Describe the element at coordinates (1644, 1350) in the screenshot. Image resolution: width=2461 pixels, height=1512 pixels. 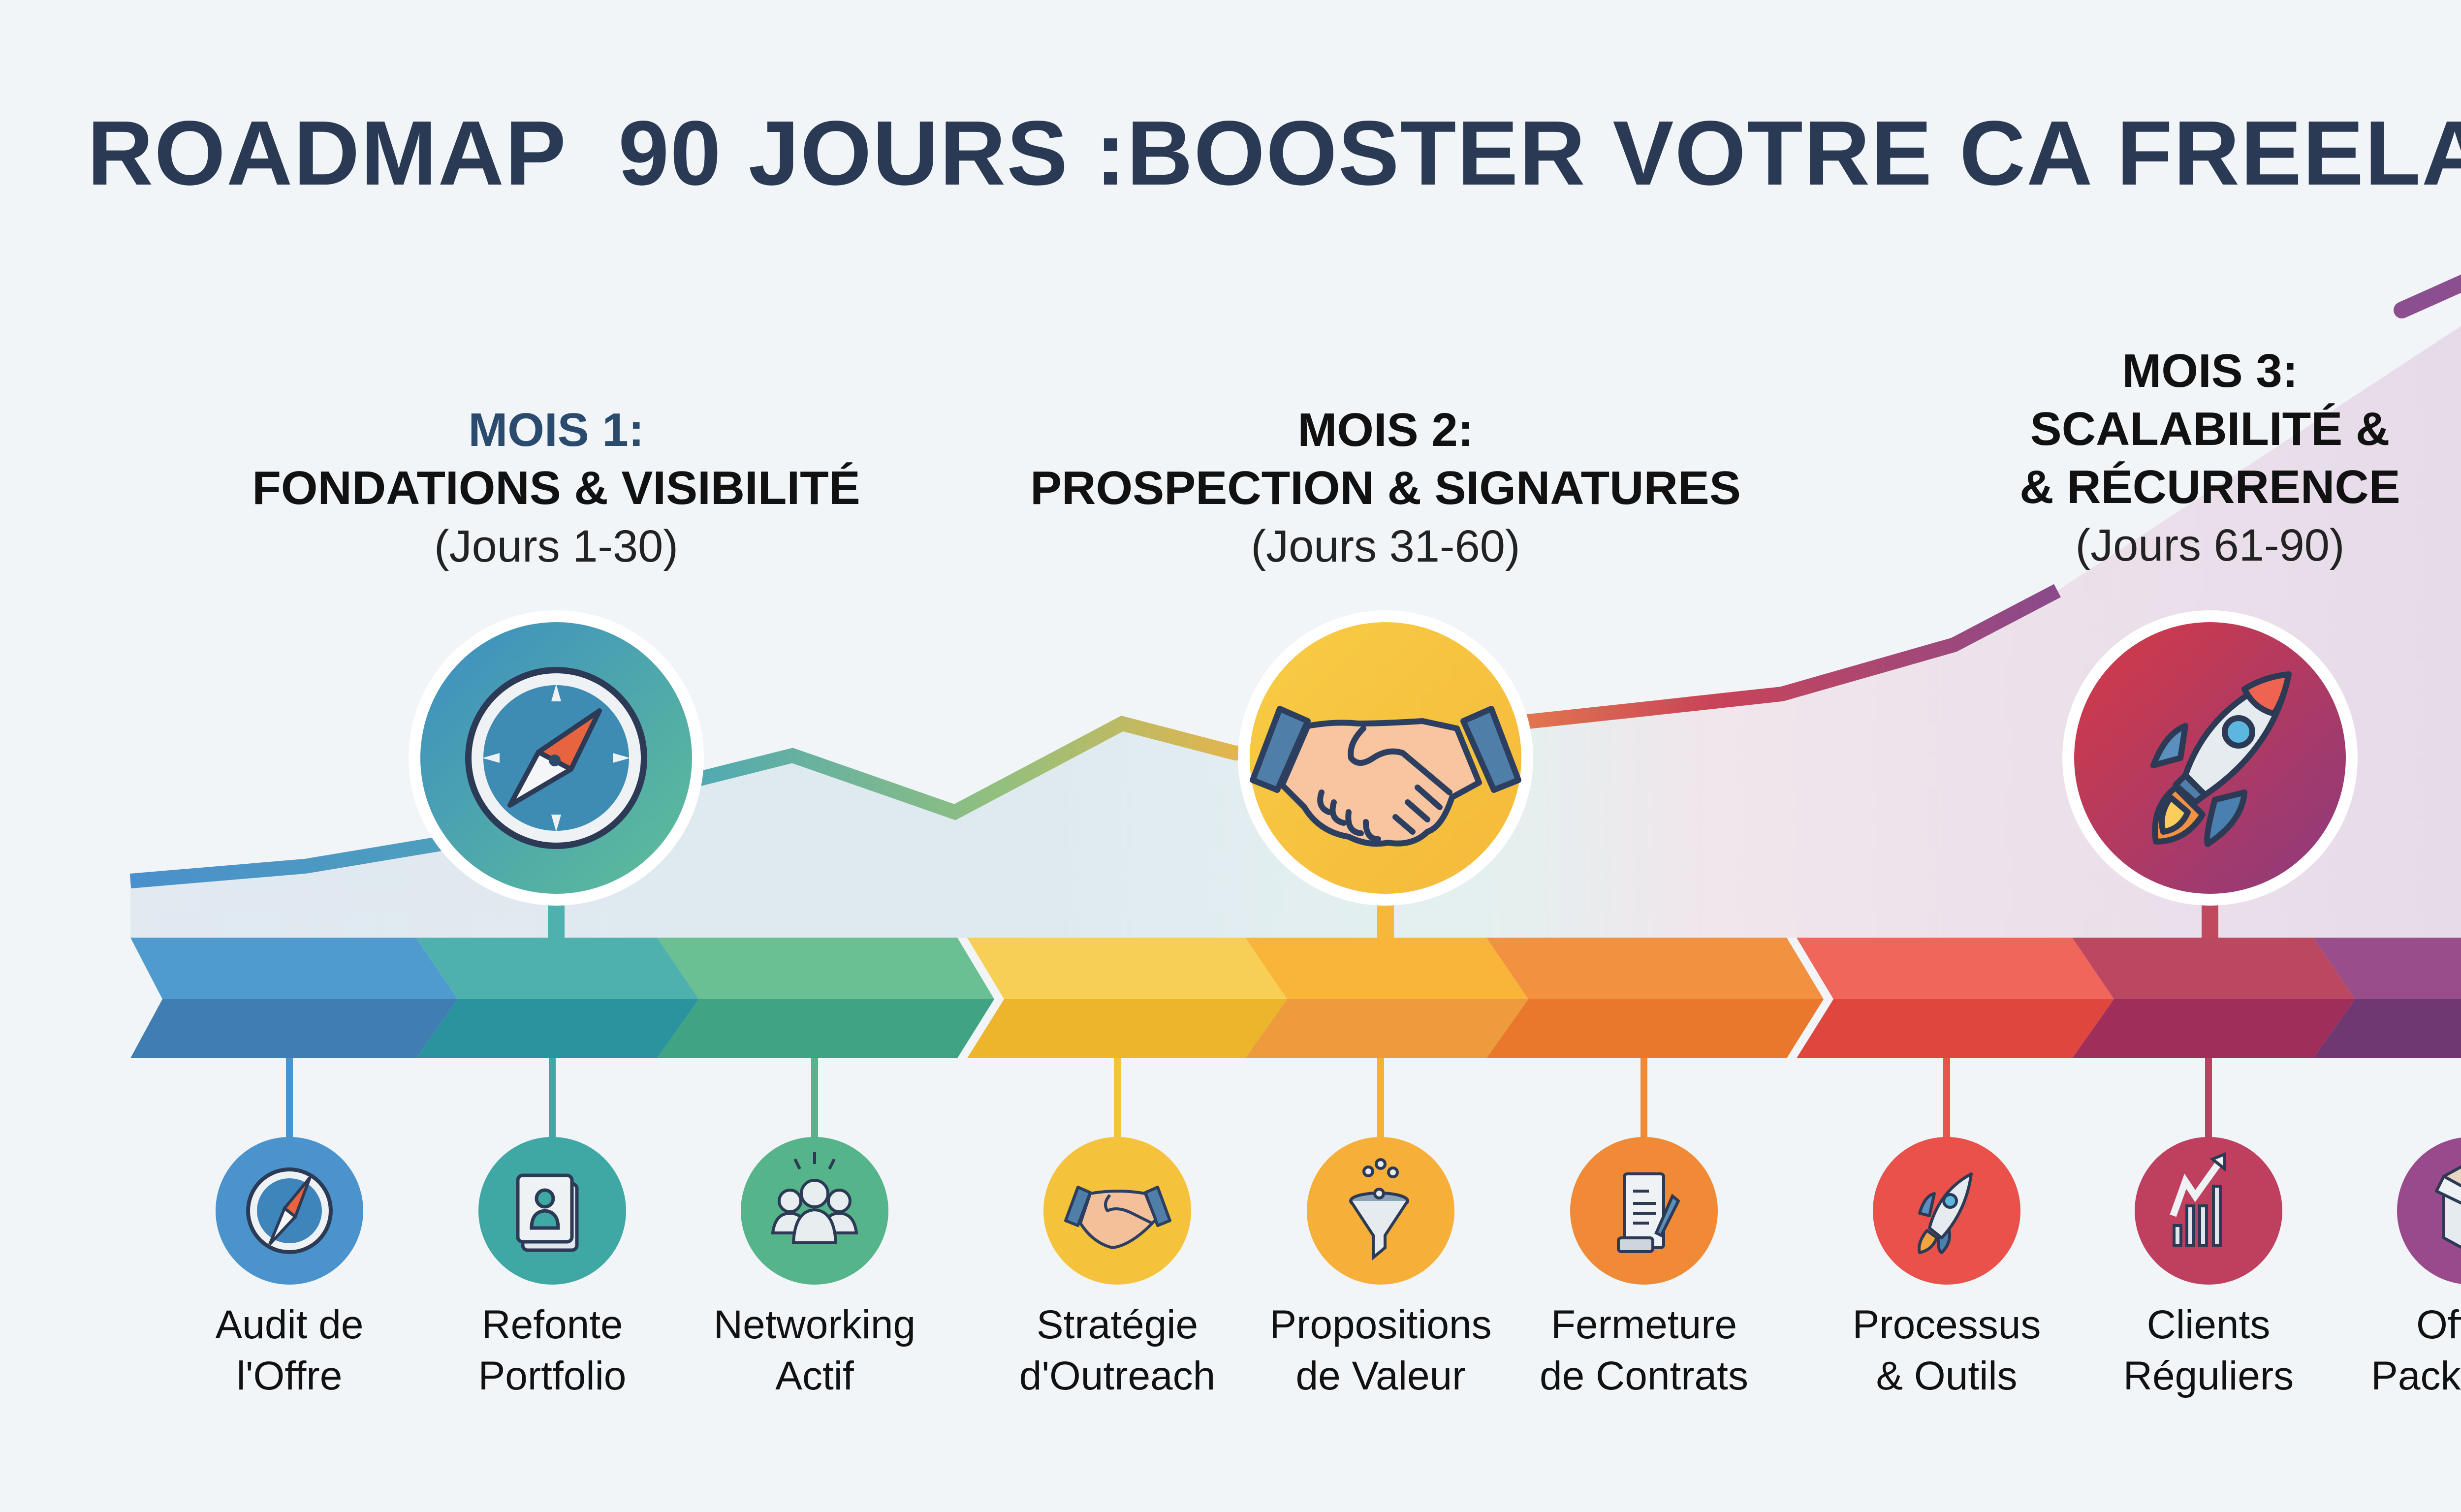
I see `step-6-label: Fermeture de Contrats` at that location.